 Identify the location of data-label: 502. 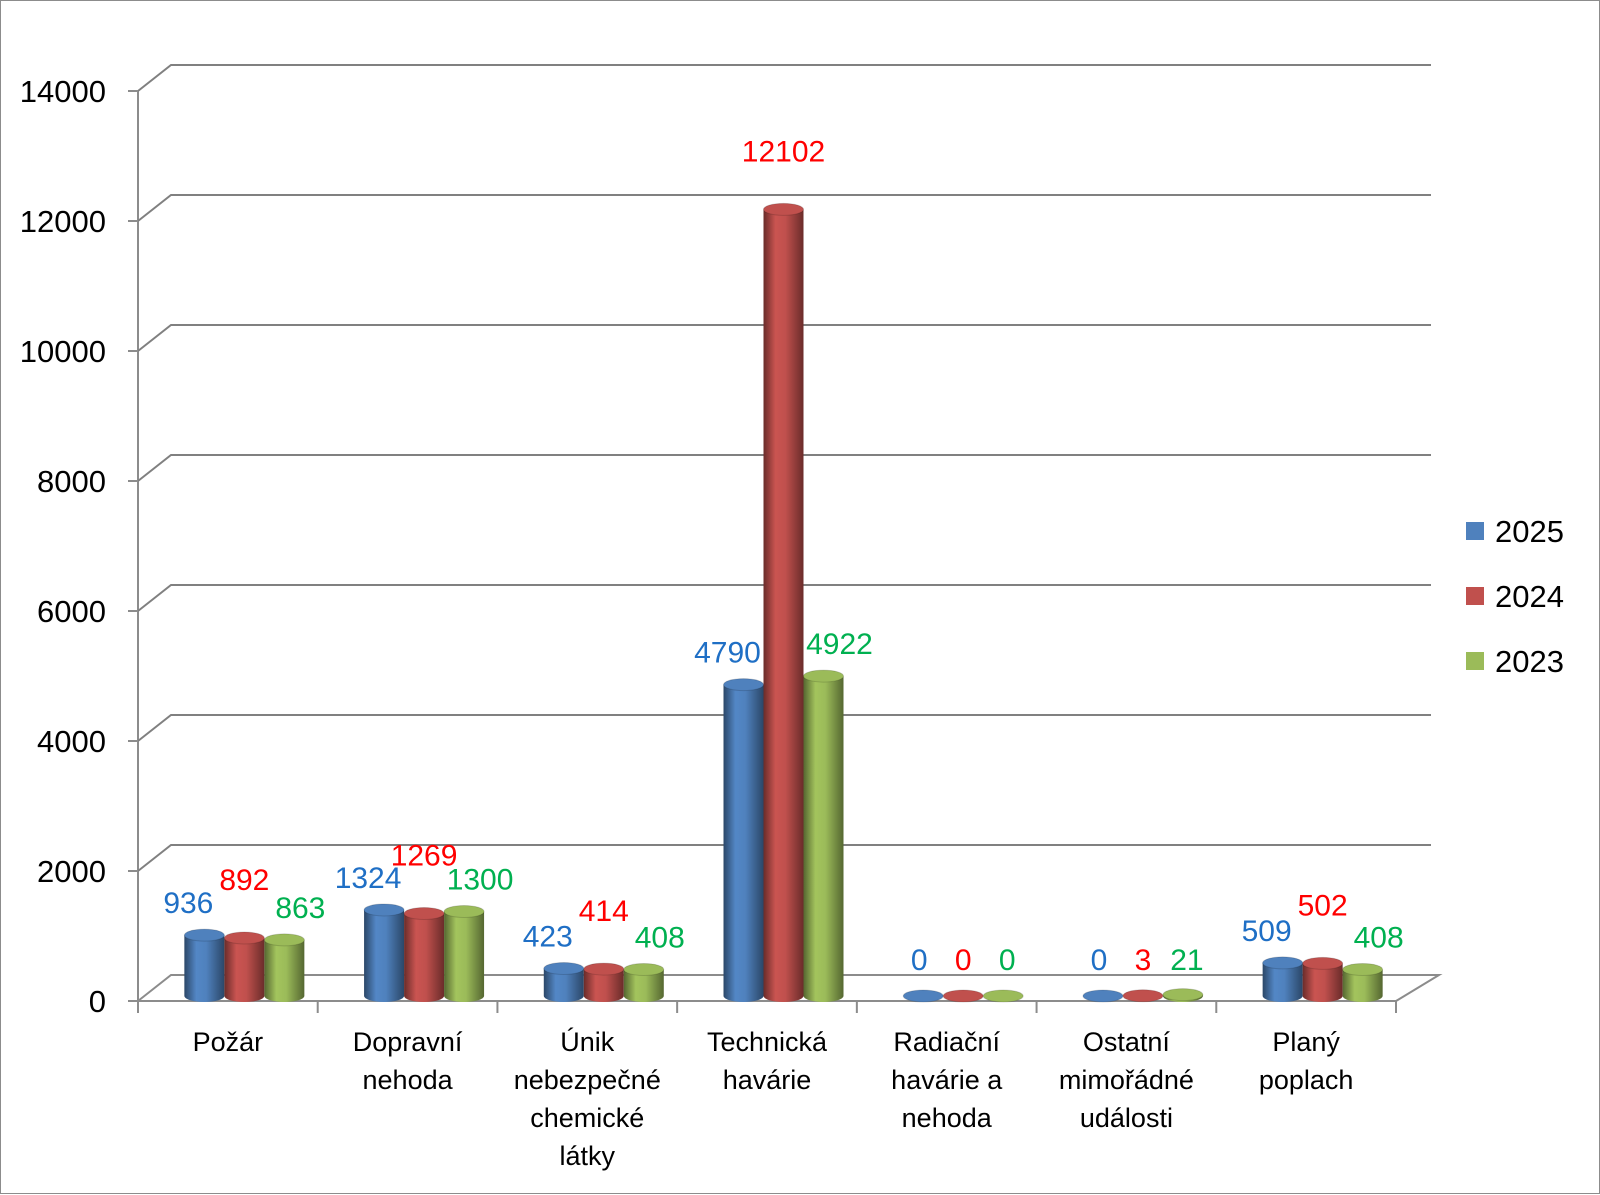
(1323, 905).